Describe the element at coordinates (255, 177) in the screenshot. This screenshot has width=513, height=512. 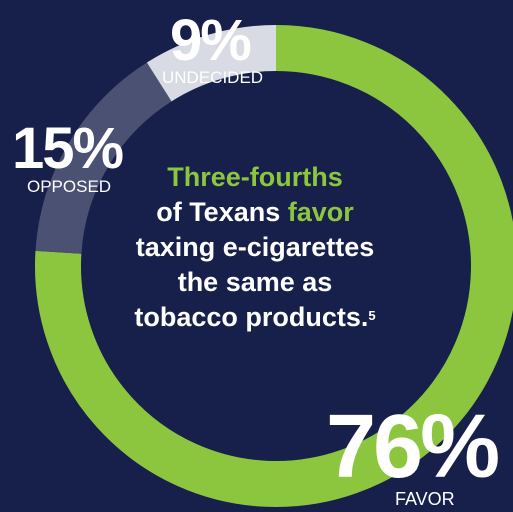
I see `headline-line-1: Three-fourths` at that location.